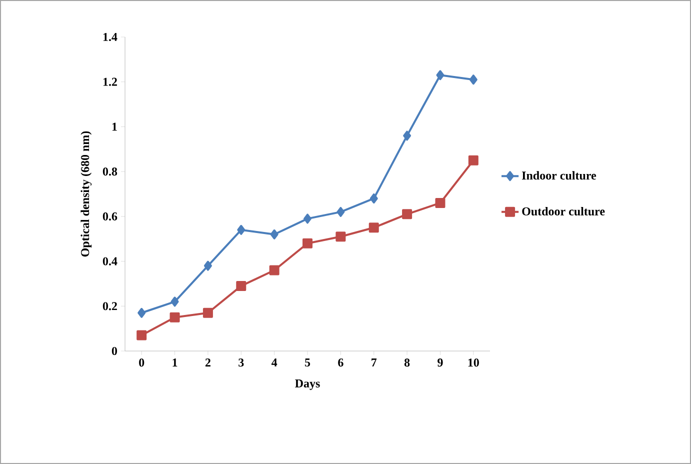  I want to click on y-tick-label: 1.4, so click(110, 37).